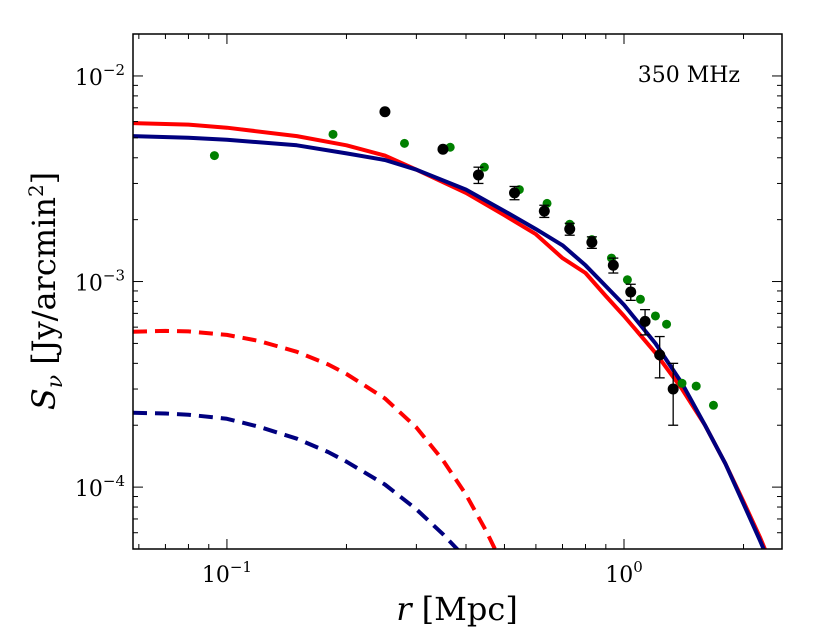 Image resolution: width=830 pixels, height=639 pixels. What do you see at coordinates (114, 481) in the screenshot?
I see `y-tick-label-exp: −4` at bounding box center [114, 481].